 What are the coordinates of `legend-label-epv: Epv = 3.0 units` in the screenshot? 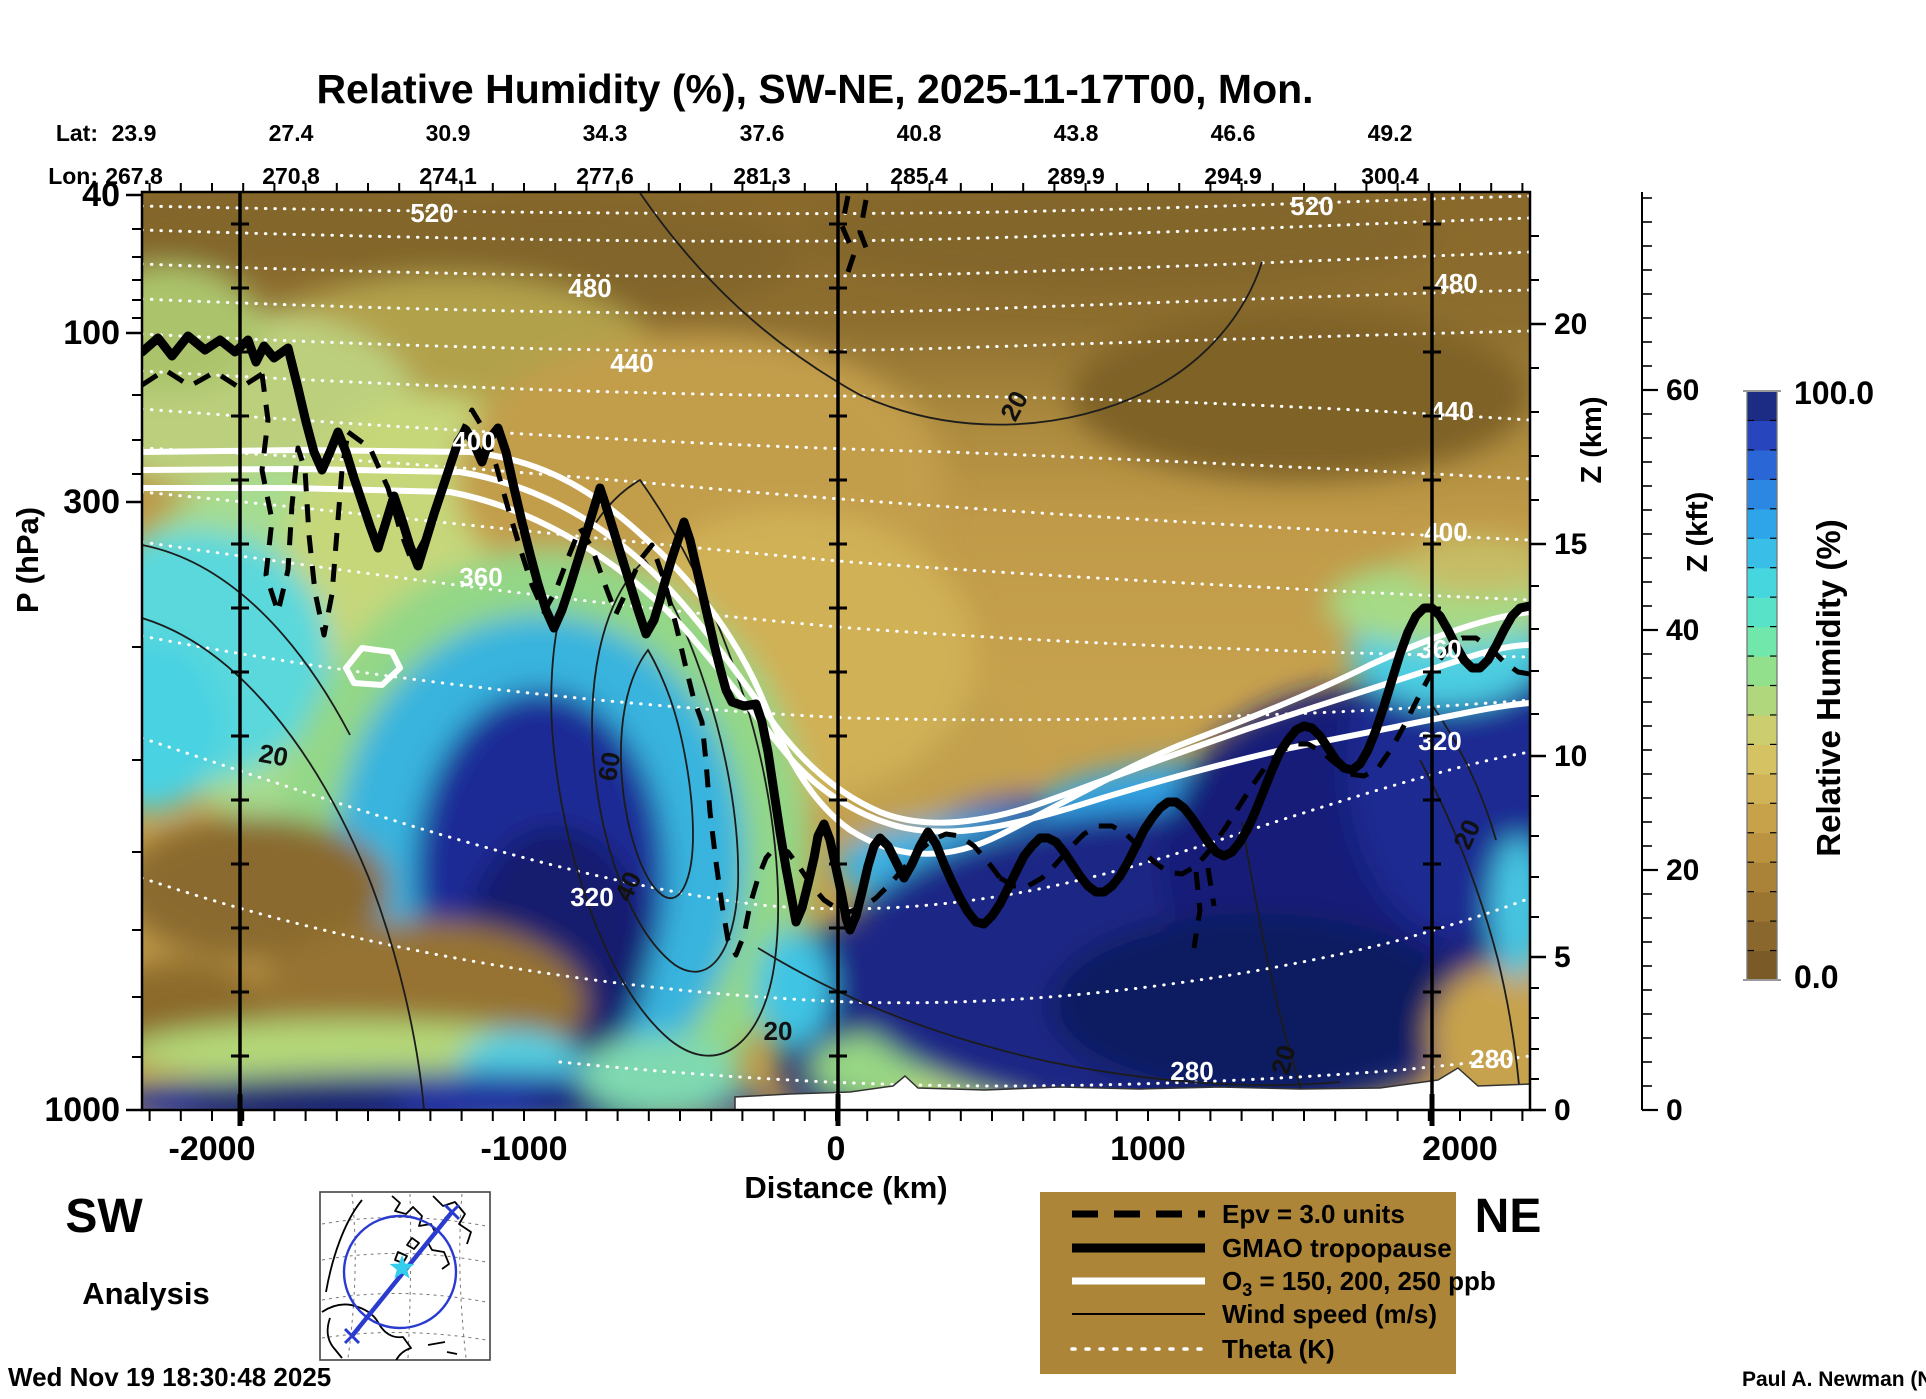 It's located at (1313, 1214).